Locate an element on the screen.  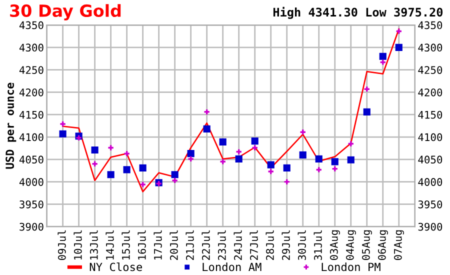
legend-label: London PM is located at coordinates (351, 267).